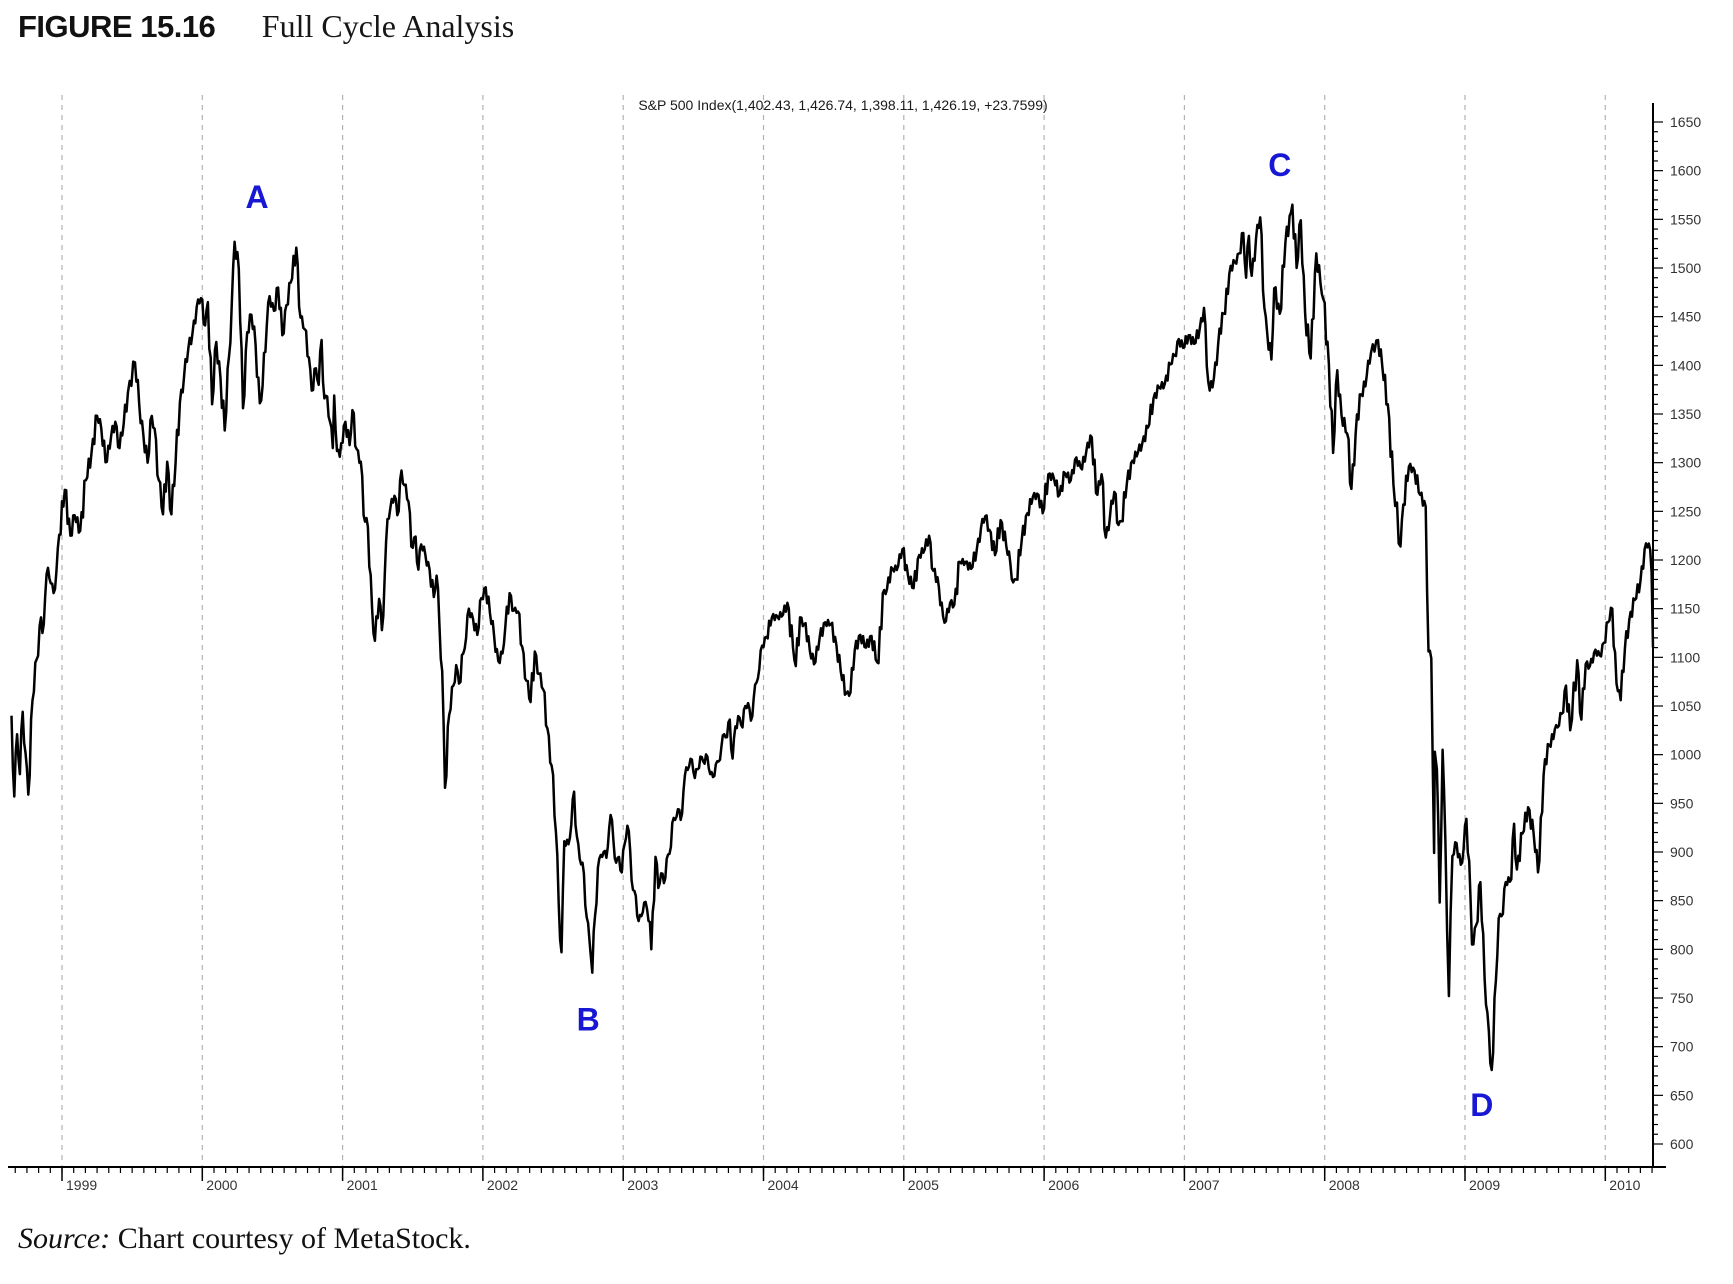 Image resolution: width=1733 pixels, height=1284 pixels. I want to click on x-axis-label: 2003, so click(642, 1185).